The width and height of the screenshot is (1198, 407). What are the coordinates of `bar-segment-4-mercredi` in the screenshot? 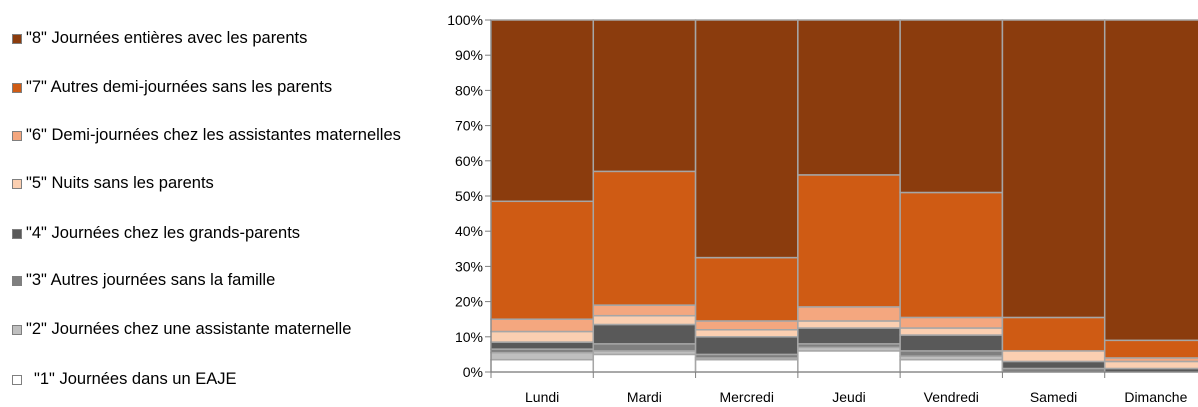 It's located at (746, 346).